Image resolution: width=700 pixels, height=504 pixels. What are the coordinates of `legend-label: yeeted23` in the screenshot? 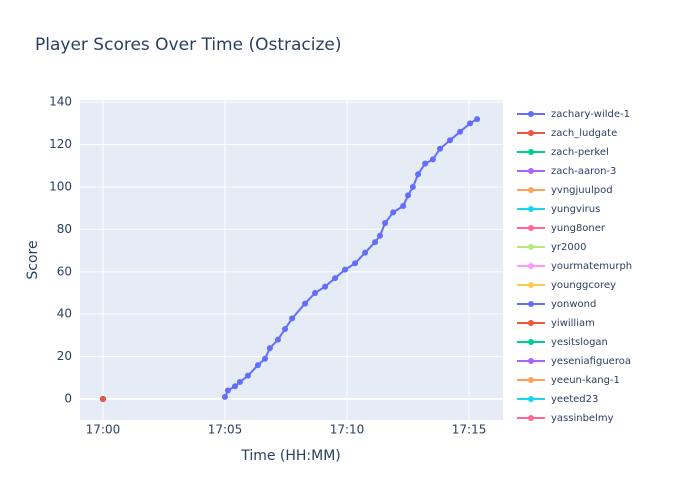 It's located at (574, 399).